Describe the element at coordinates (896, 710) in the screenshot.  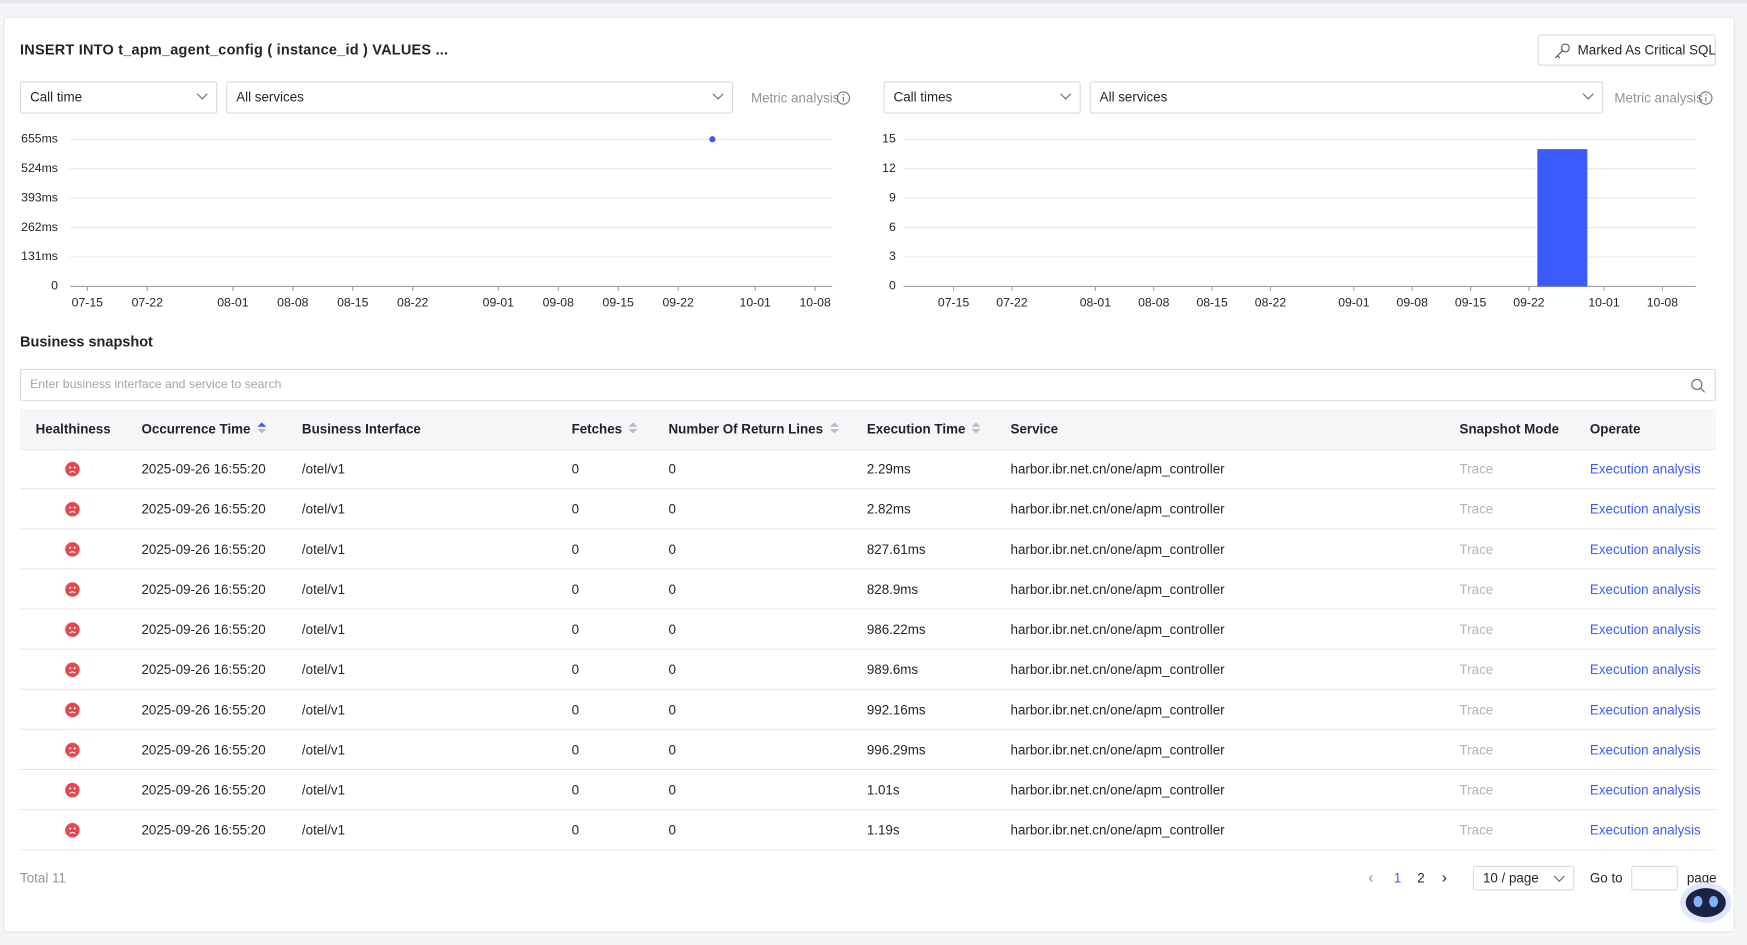
I see `table-cell: 992.16ms` at that location.